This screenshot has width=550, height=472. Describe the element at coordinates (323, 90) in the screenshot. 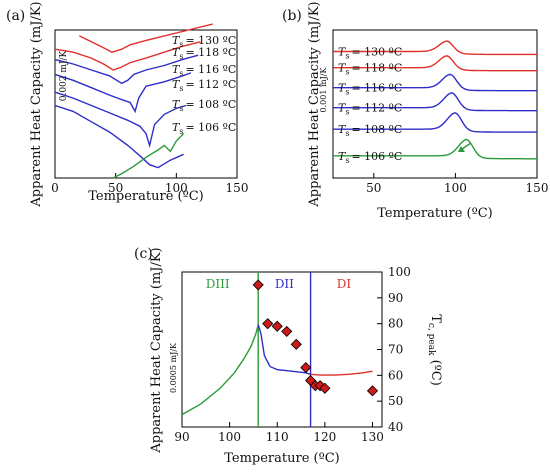

I see `panel-b-scale-label: 0.001 mJ/K` at that location.